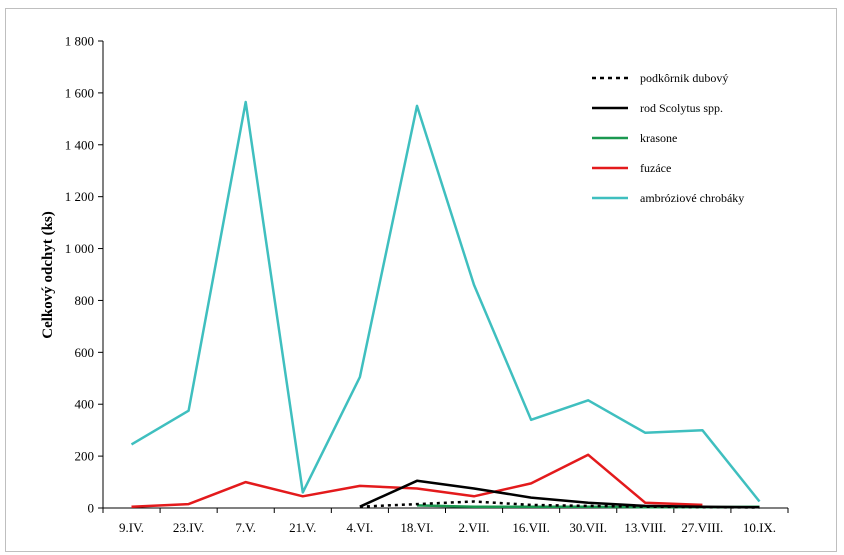 This screenshot has width=844, height=555. What do you see at coordinates (360, 527) in the screenshot?
I see `x-tick-label: 4.VI.` at bounding box center [360, 527].